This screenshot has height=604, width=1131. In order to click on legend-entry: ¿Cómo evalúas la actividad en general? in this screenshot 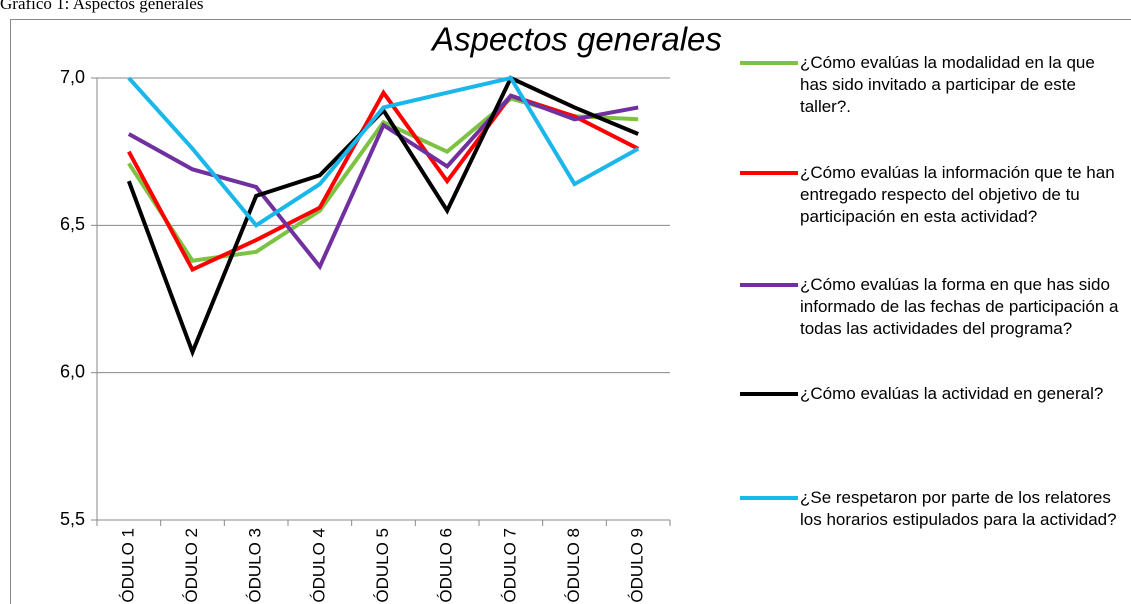, I will do `click(930, 394)`.